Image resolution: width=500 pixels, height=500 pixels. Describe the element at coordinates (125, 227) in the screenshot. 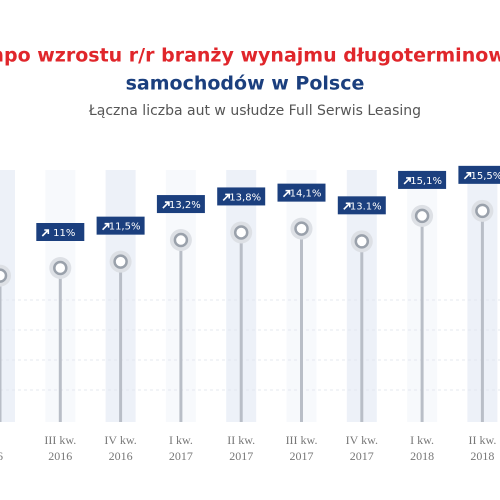

I see `value-label: 11,5%` at that location.